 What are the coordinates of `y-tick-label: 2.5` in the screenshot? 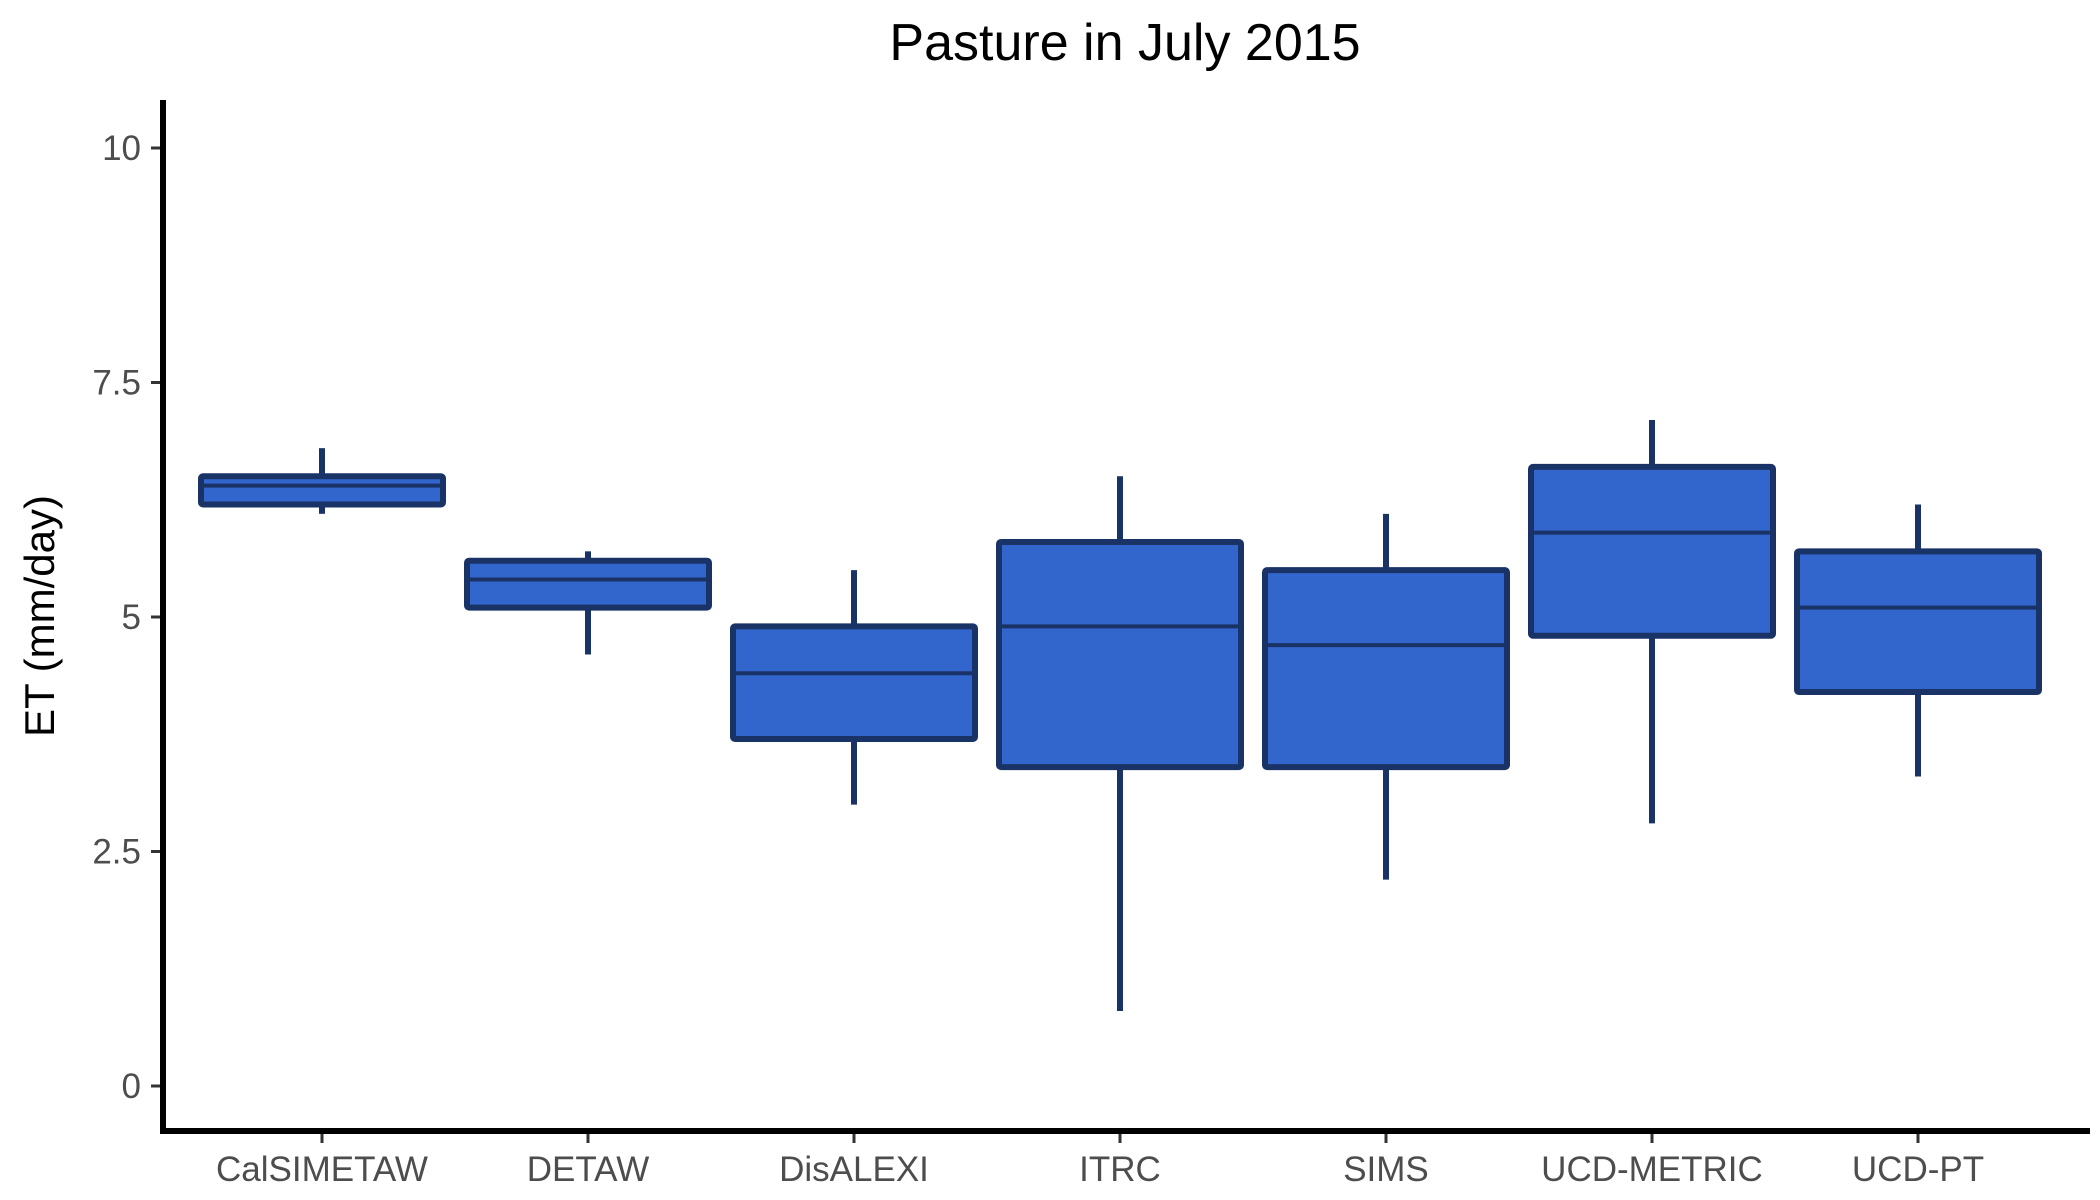 It's located at (116, 852).